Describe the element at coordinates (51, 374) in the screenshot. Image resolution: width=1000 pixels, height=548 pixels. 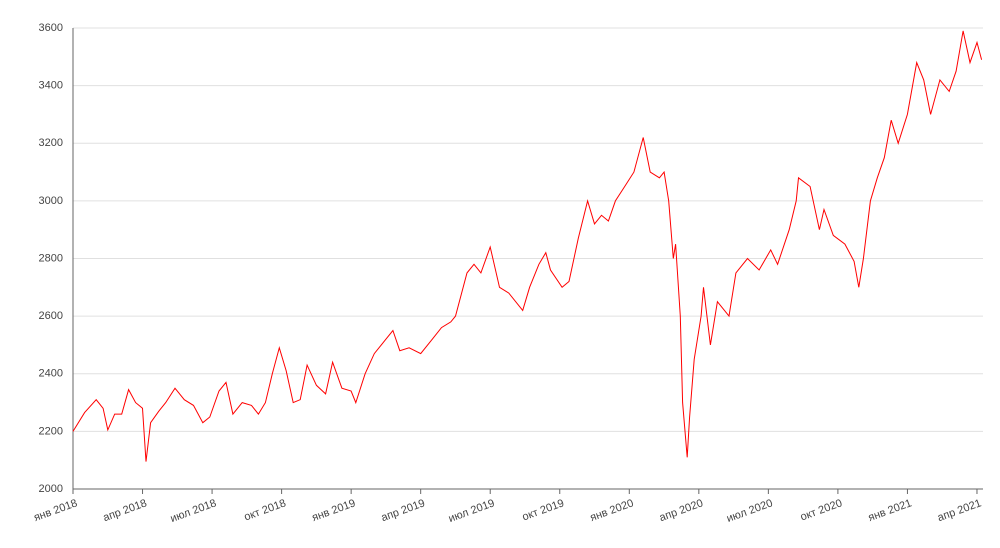
I see `y-tick-label: 2400` at that location.